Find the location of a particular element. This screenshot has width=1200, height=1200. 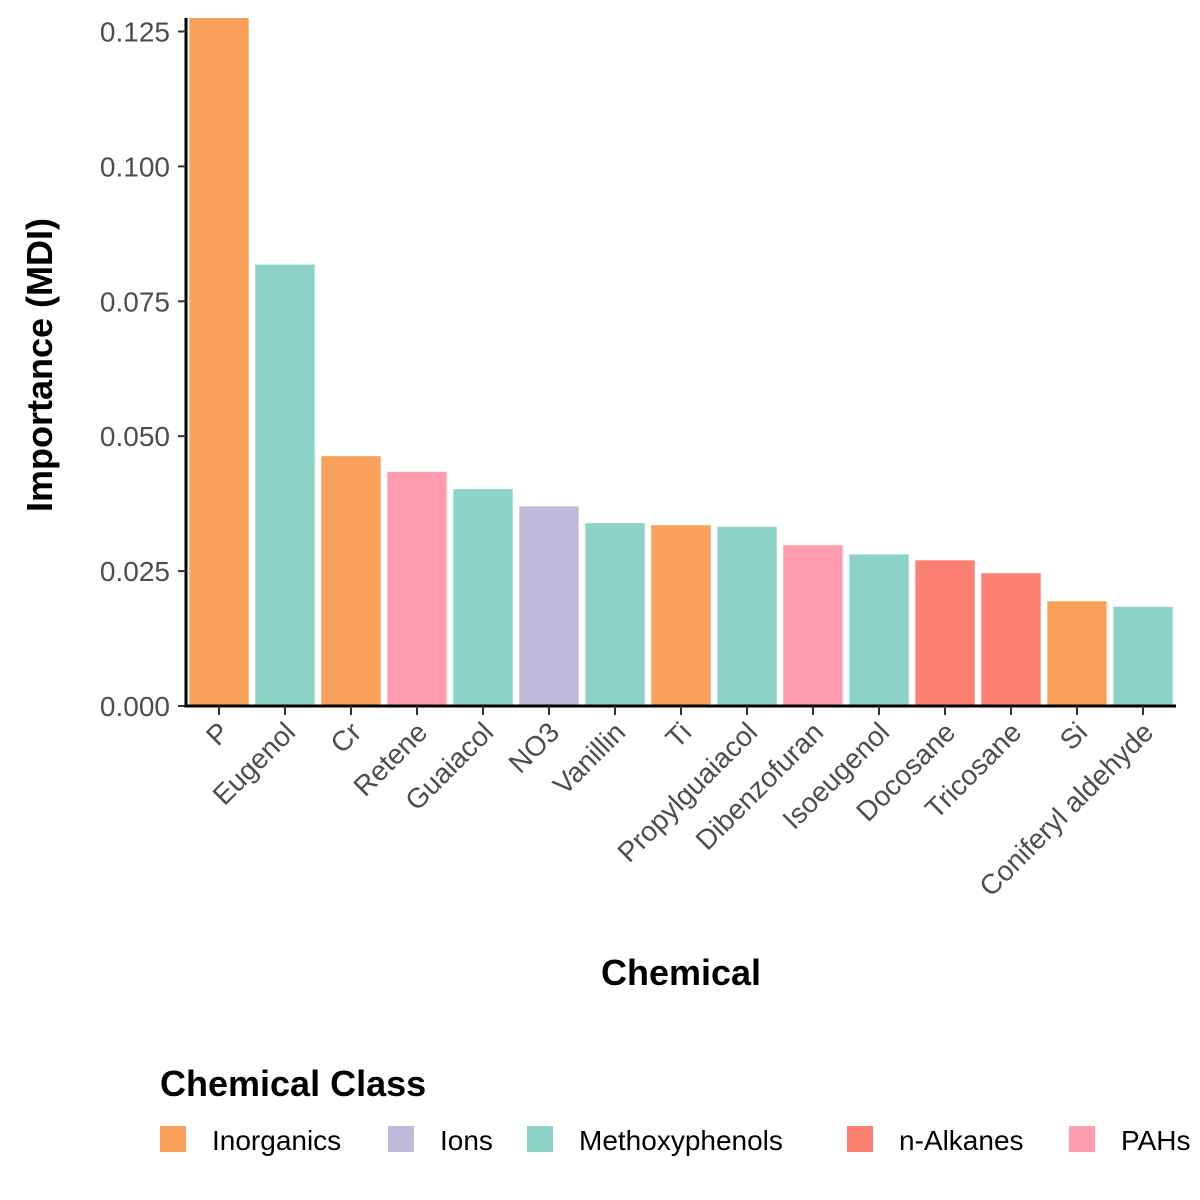

legend-label: PAHs is located at coordinates (1156, 1140).